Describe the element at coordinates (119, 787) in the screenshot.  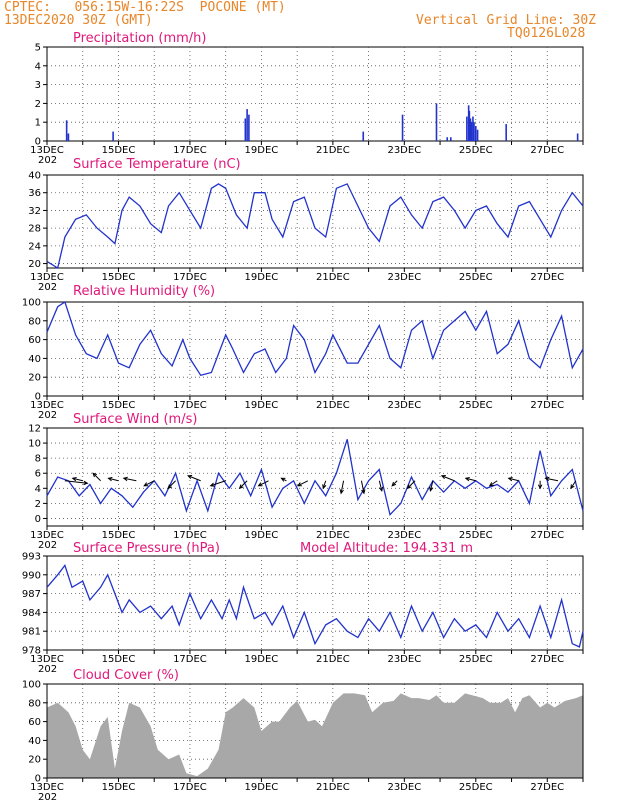
I see `cloud-xtick-label: 15DEC` at that location.